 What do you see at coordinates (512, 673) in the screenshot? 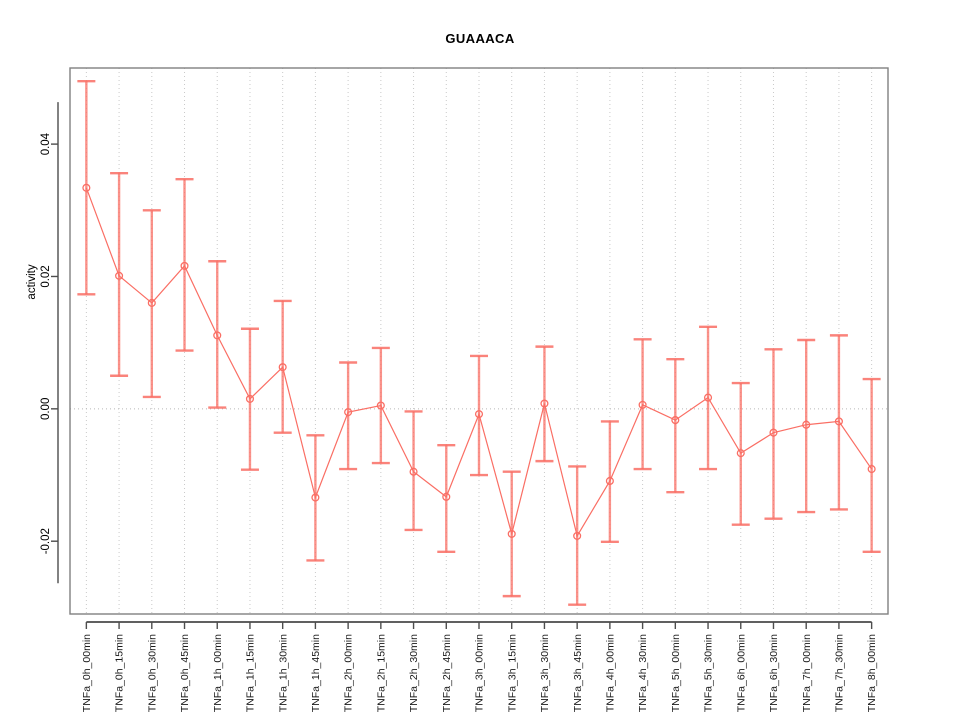
I see `x-axis-tick-label: TNFa_3h_15min` at bounding box center [512, 673].